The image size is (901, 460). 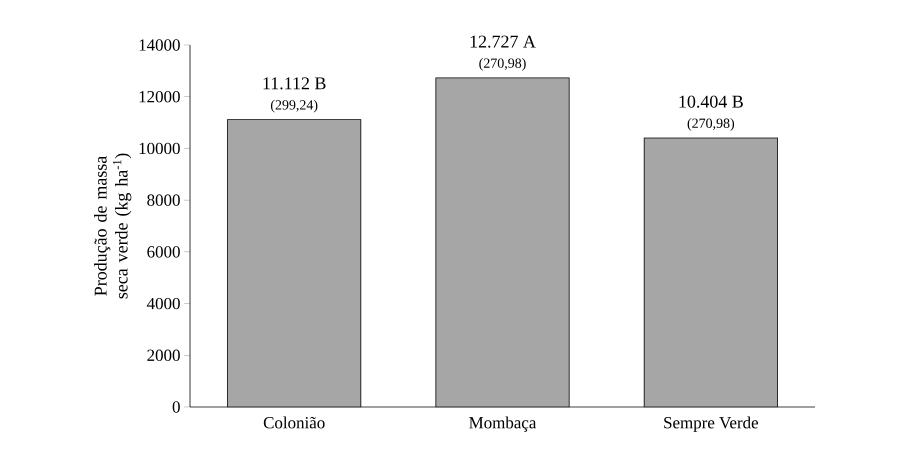 What do you see at coordinates (294, 422) in the screenshot?
I see `x-tick-label: Colonião` at bounding box center [294, 422].